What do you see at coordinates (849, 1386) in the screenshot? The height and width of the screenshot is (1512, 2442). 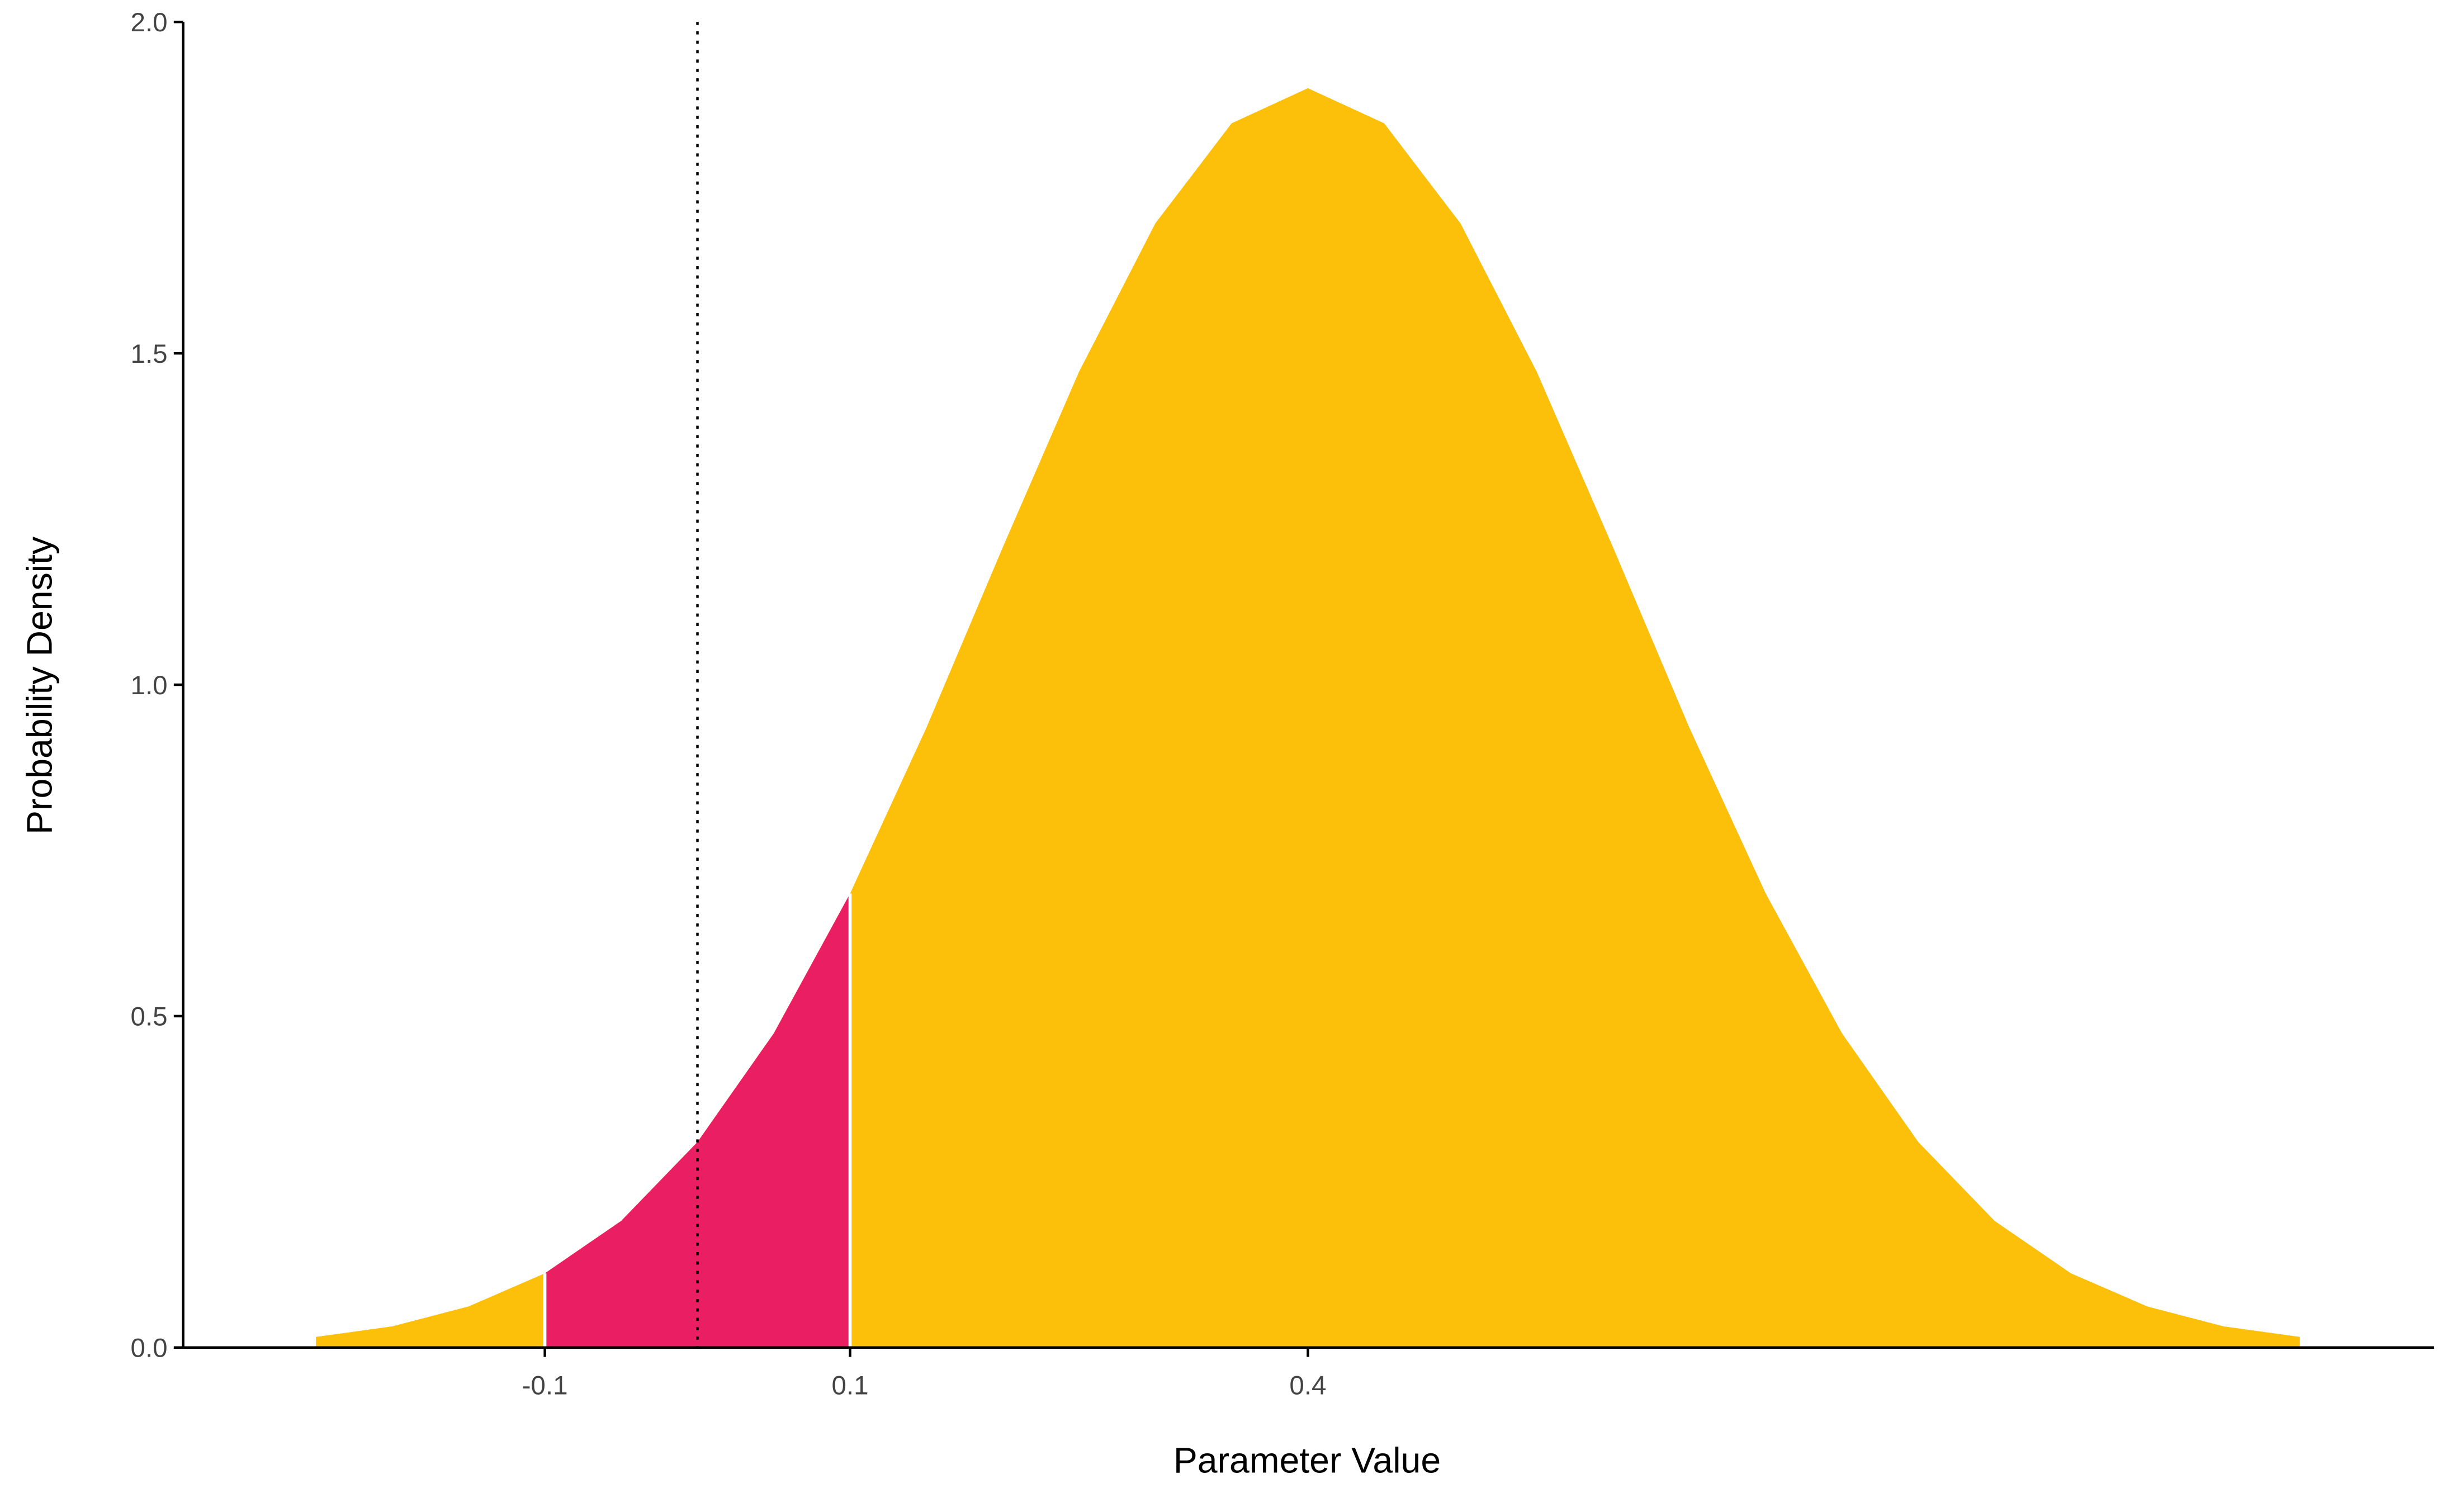 I see `x-tick-label: 0.1` at bounding box center [849, 1386].